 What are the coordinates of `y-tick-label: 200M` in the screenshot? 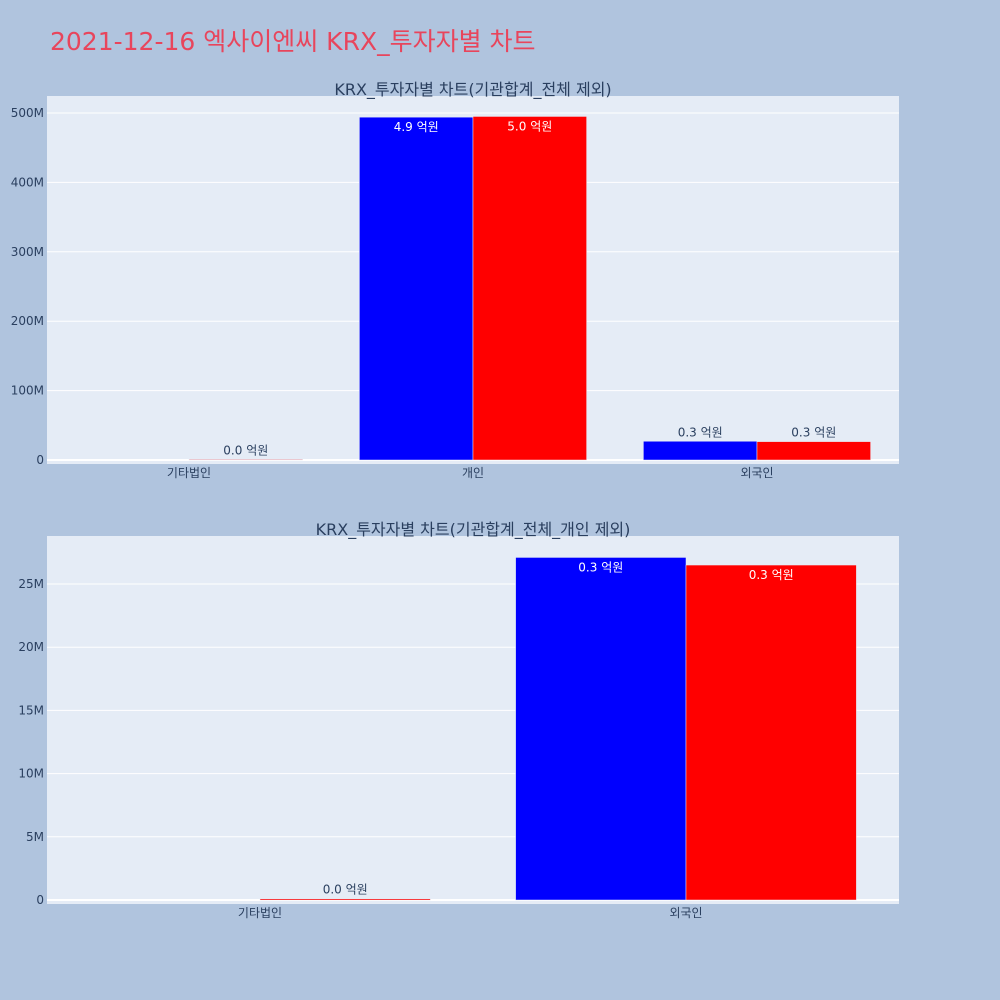 It's located at (27, 321).